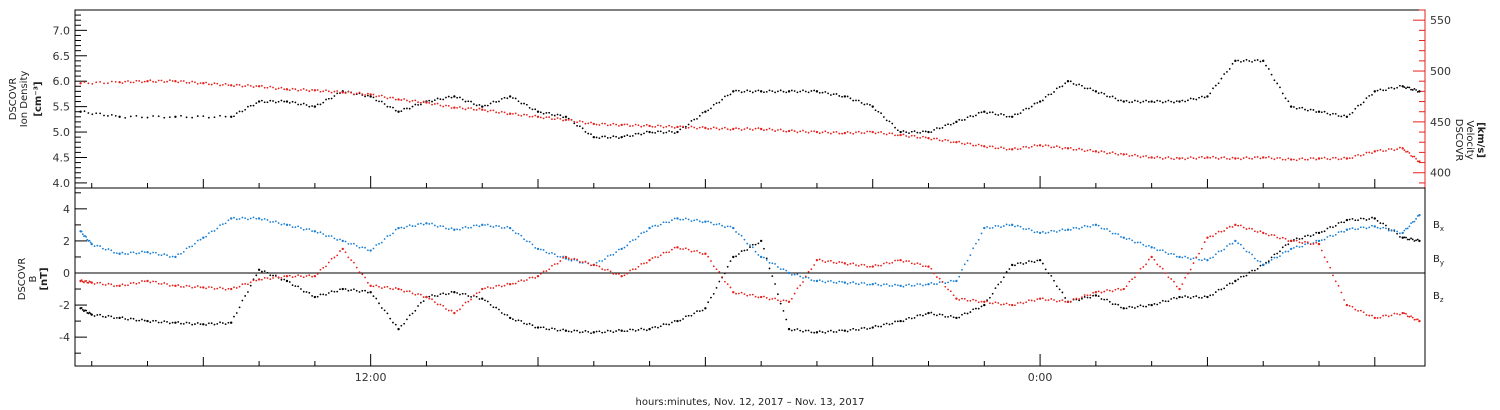  What do you see at coordinates (70, 99) in the screenshot?
I see `density-axis: 4.04.55.05.56.06.57.0` at bounding box center [70, 99].